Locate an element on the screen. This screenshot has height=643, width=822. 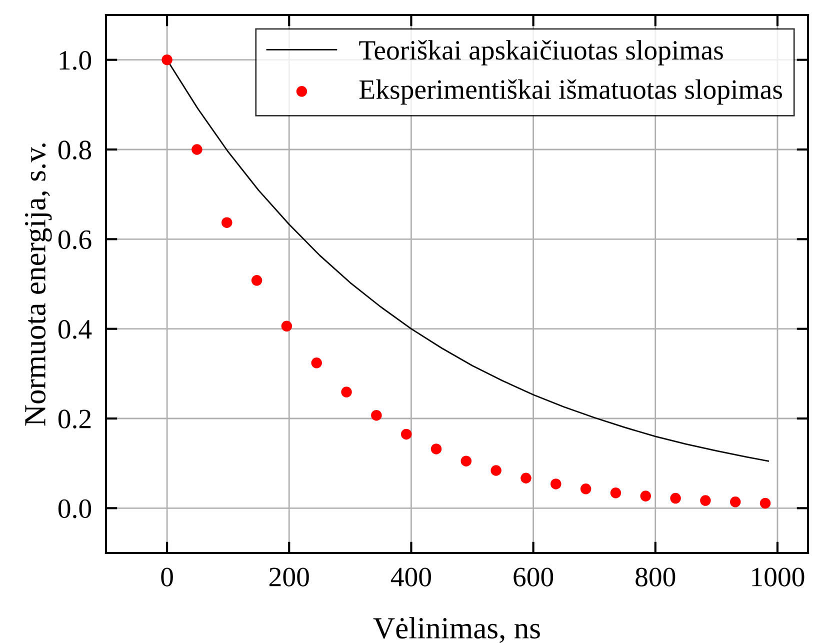
y-tick-label: 1.0 is located at coordinates (76, 60).